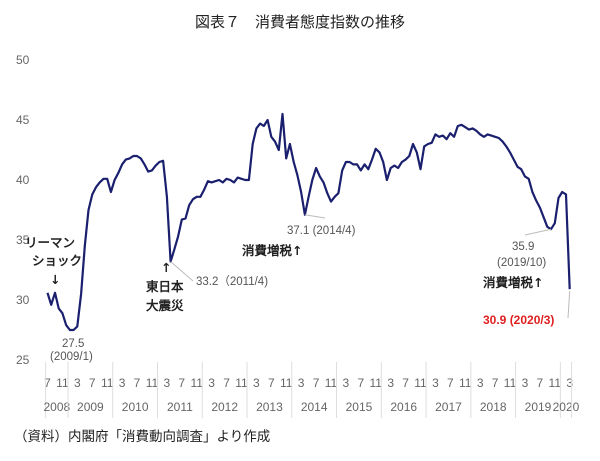 The width and height of the screenshot is (600, 461). Describe the element at coordinates (224, 407) in the screenshot. I see `year-label: 2012` at that location.